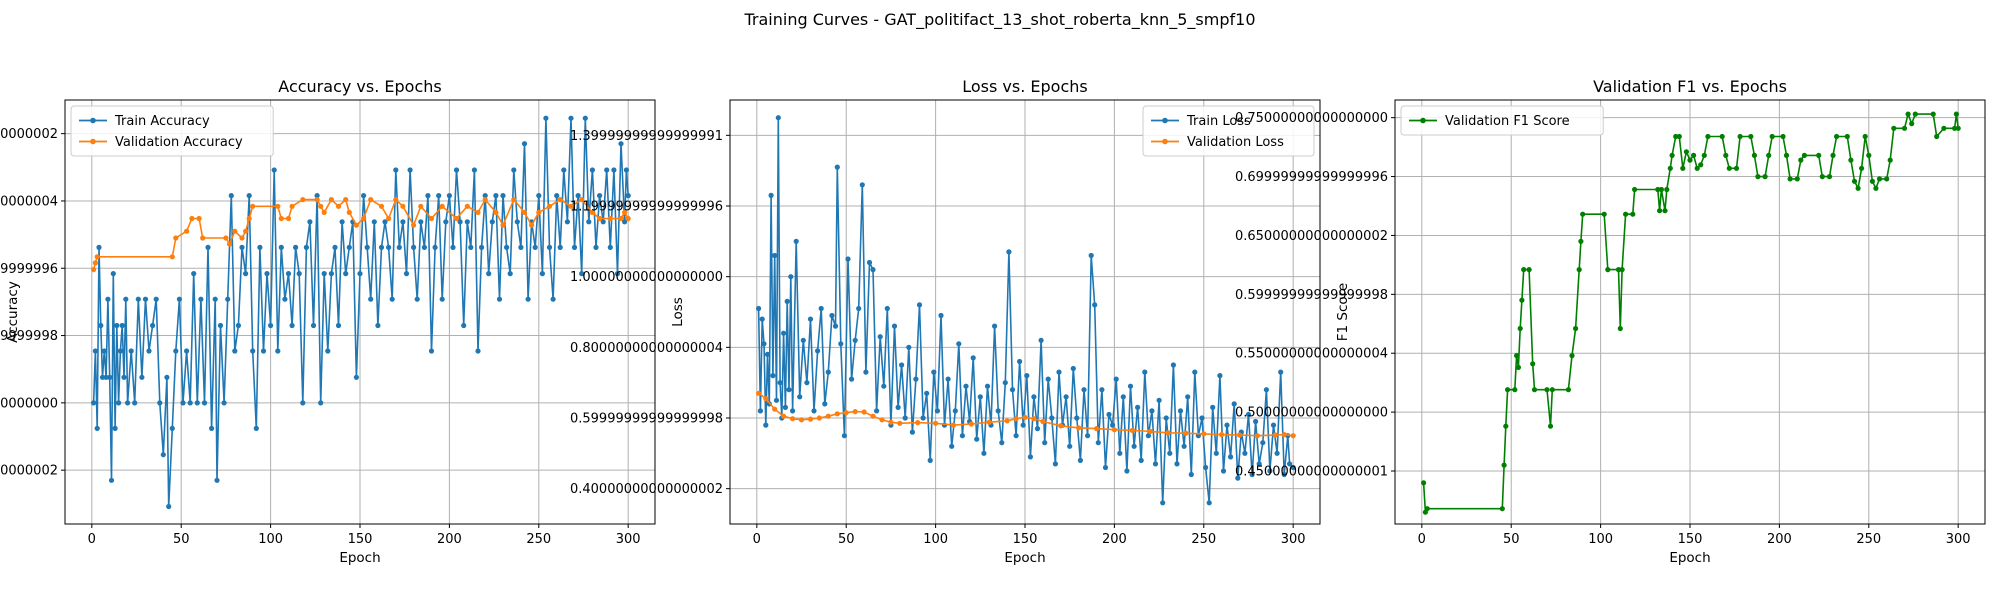 The image size is (2000, 600). Describe the element at coordinates (29, 269) in the screenshot. I see `accuracy-y-tick-label: 0.69999999999999996` at that location.